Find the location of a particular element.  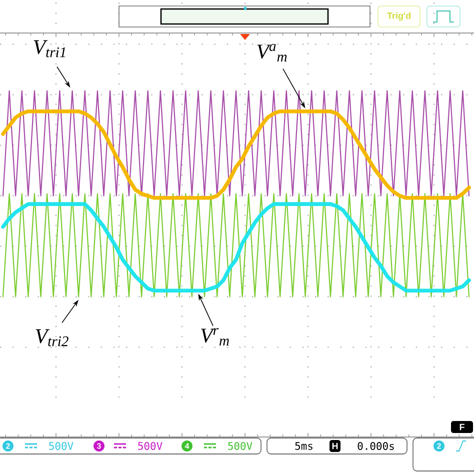

series-label: V$_{tri1}$ is located at coordinates (50, 49).